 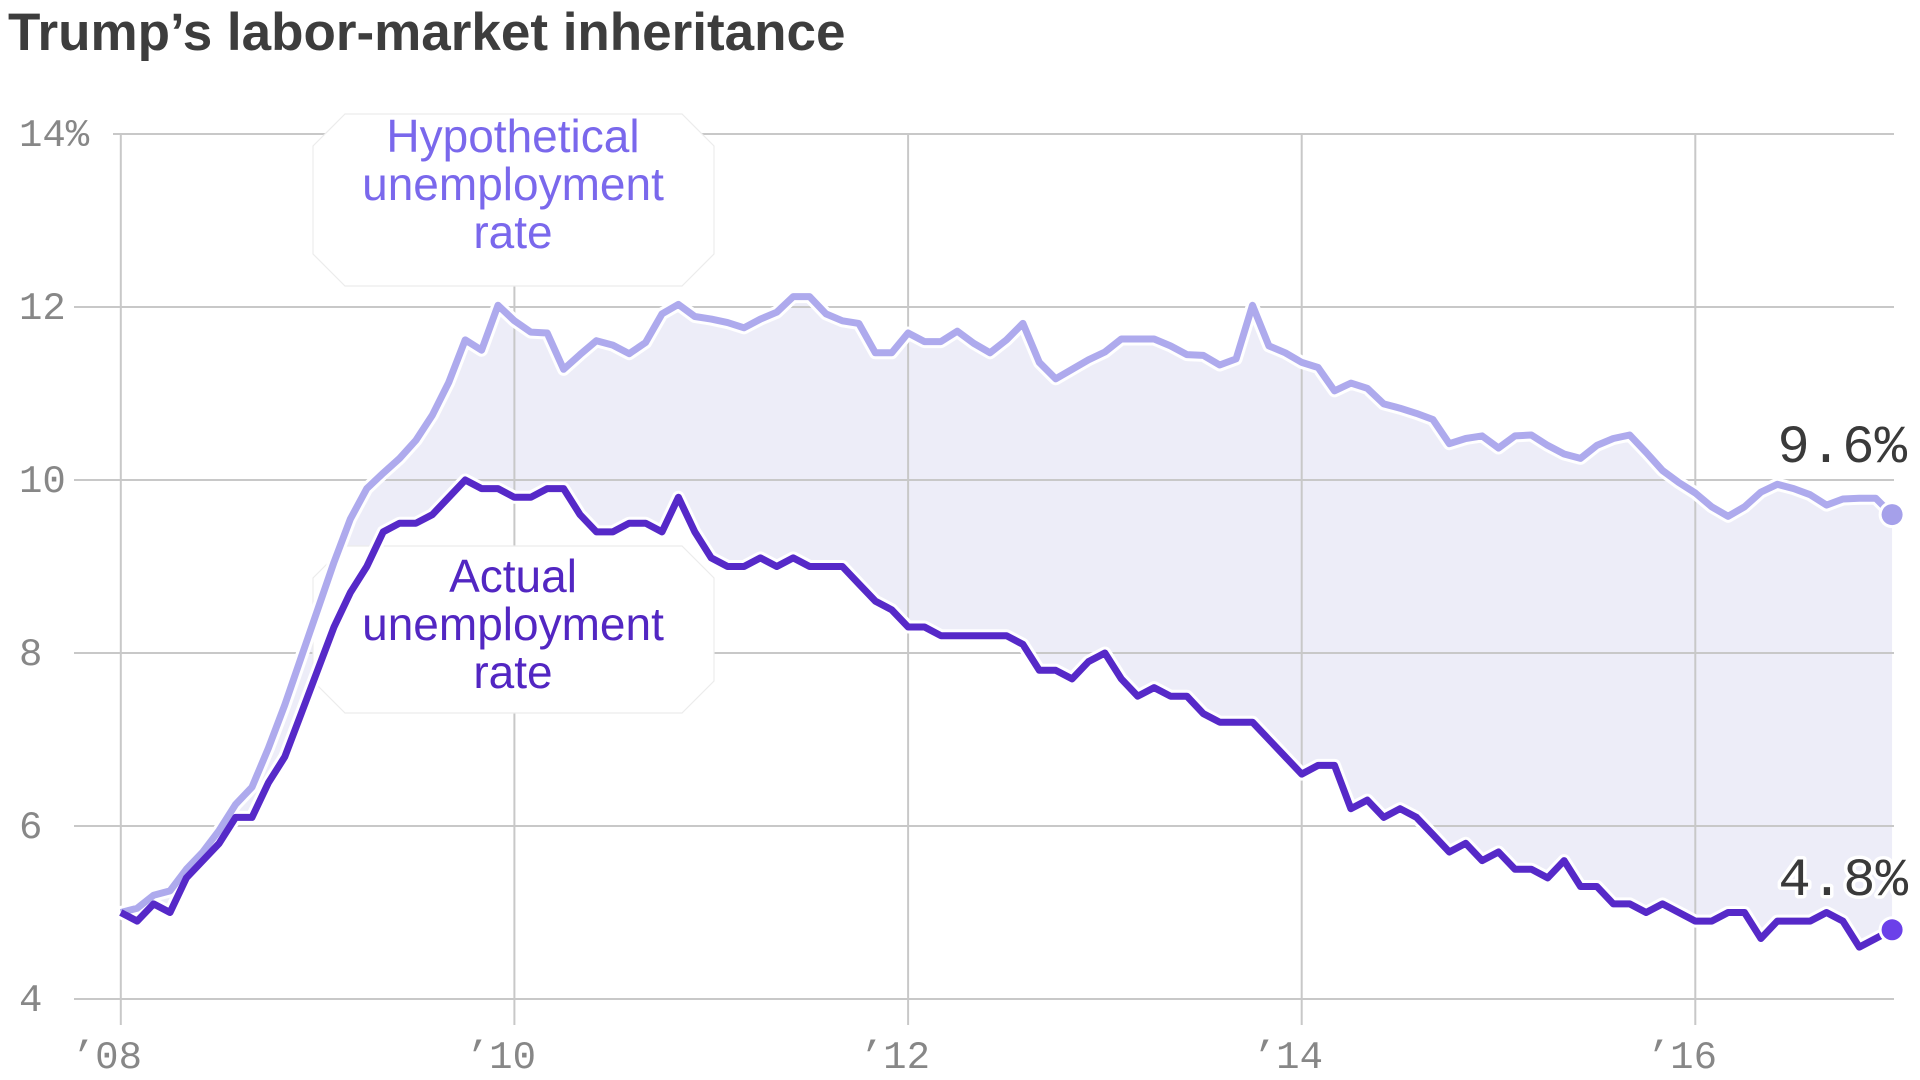 What do you see at coordinates (1682, 1058) in the screenshot?
I see `svg-text: ’16` at bounding box center [1682, 1058].